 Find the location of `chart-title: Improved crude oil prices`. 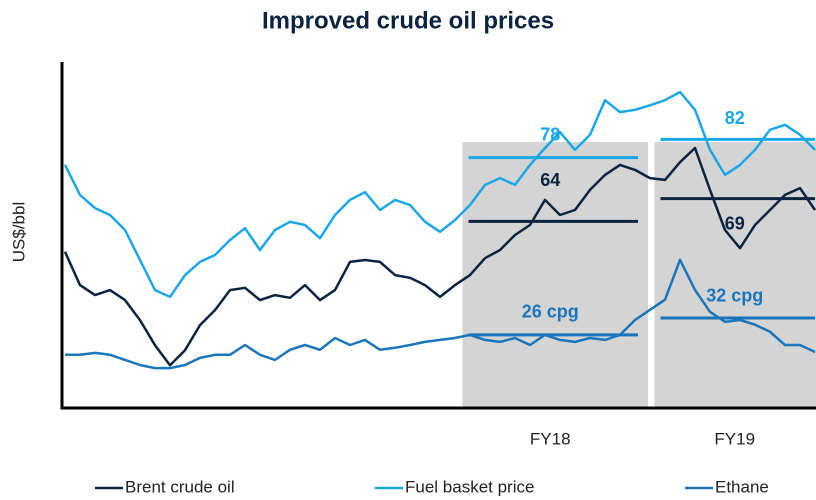

chart-title: Improved crude oil prices is located at coordinates (408, 20).